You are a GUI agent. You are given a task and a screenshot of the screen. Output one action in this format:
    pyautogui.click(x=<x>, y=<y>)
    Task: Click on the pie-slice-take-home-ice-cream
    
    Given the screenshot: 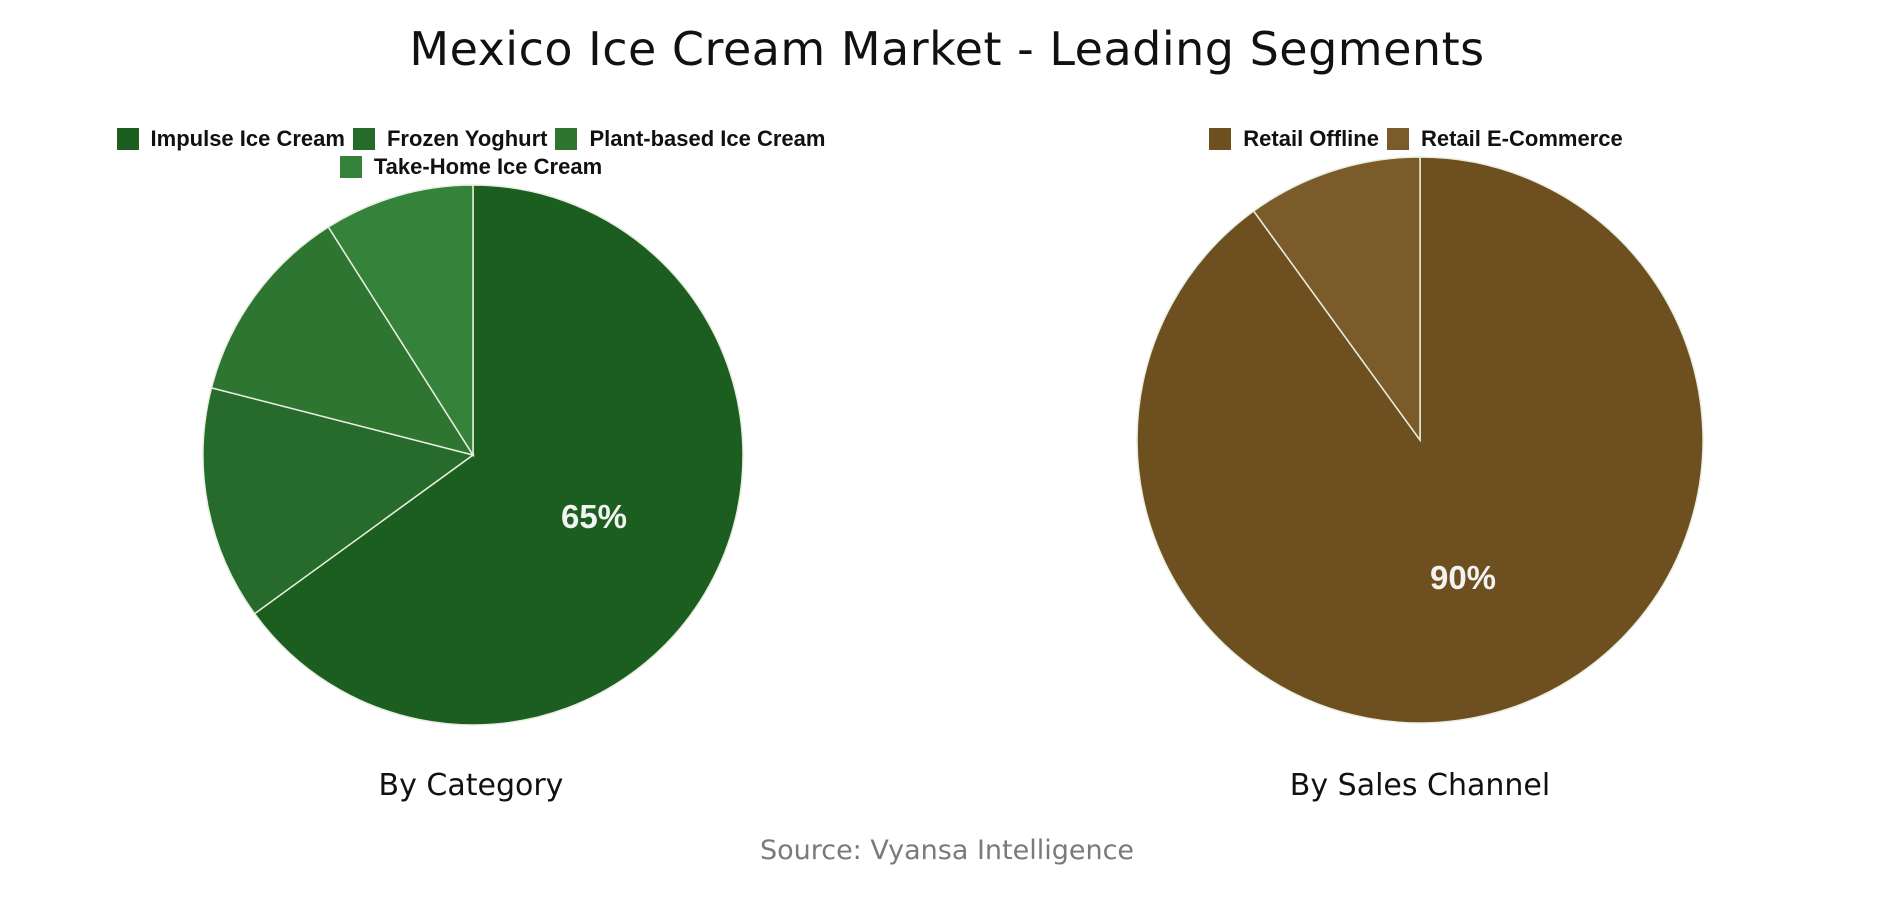 What is the action you would take?
    pyautogui.click(x=400, y=321)
    